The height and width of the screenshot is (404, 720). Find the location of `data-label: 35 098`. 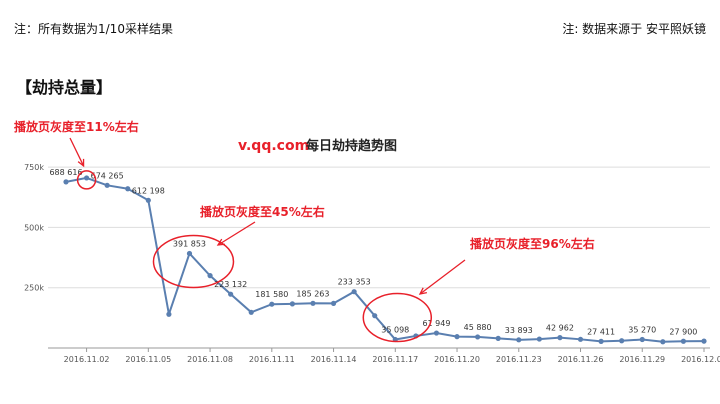

data-label: 35 098 is located at coordinates (395, 330).